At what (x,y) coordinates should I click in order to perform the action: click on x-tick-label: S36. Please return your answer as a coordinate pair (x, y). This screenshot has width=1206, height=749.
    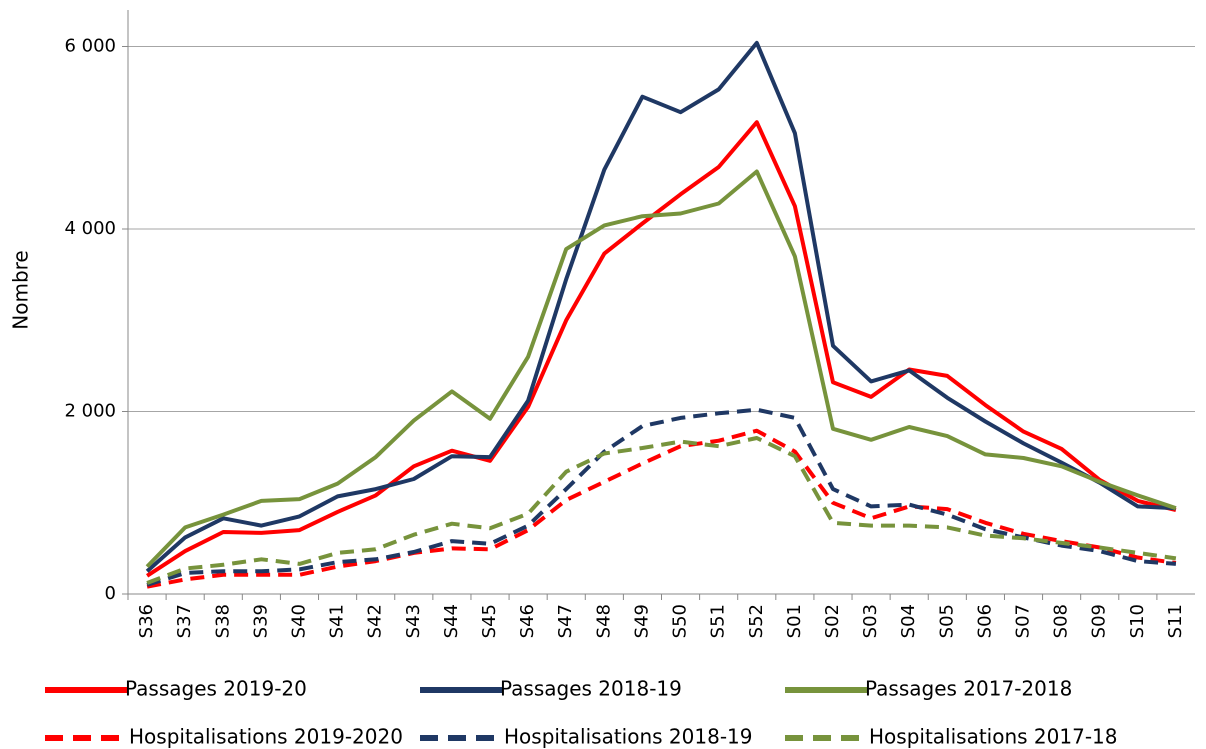
    Looking at the image, I should click on (146, 621).